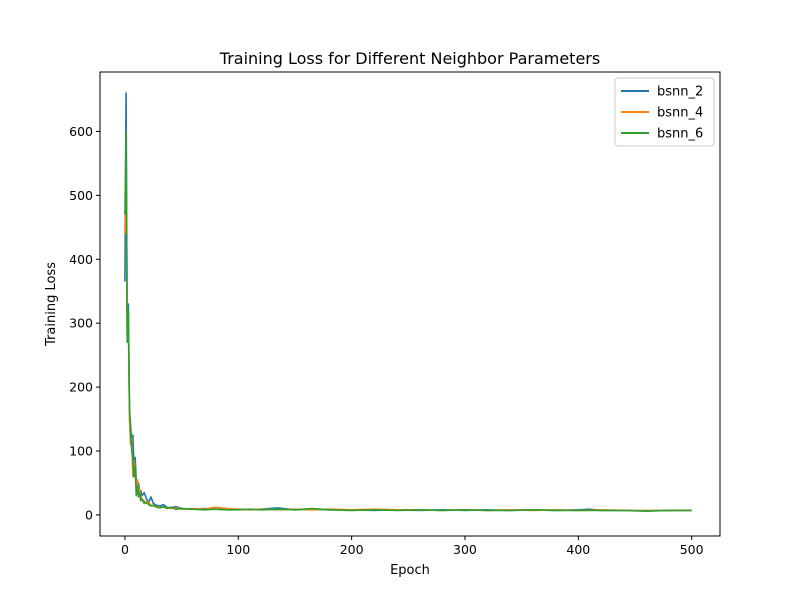  Describe the element at coordinates (81, 323) in the screenshot. I see `y-tick-label: 300` at that location.